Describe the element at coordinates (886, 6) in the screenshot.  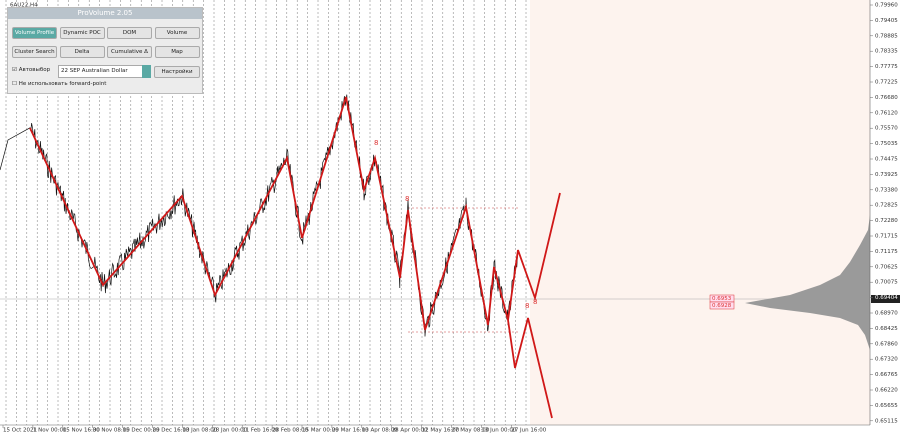
I see `y-tick-label: 0.79960` at that location.